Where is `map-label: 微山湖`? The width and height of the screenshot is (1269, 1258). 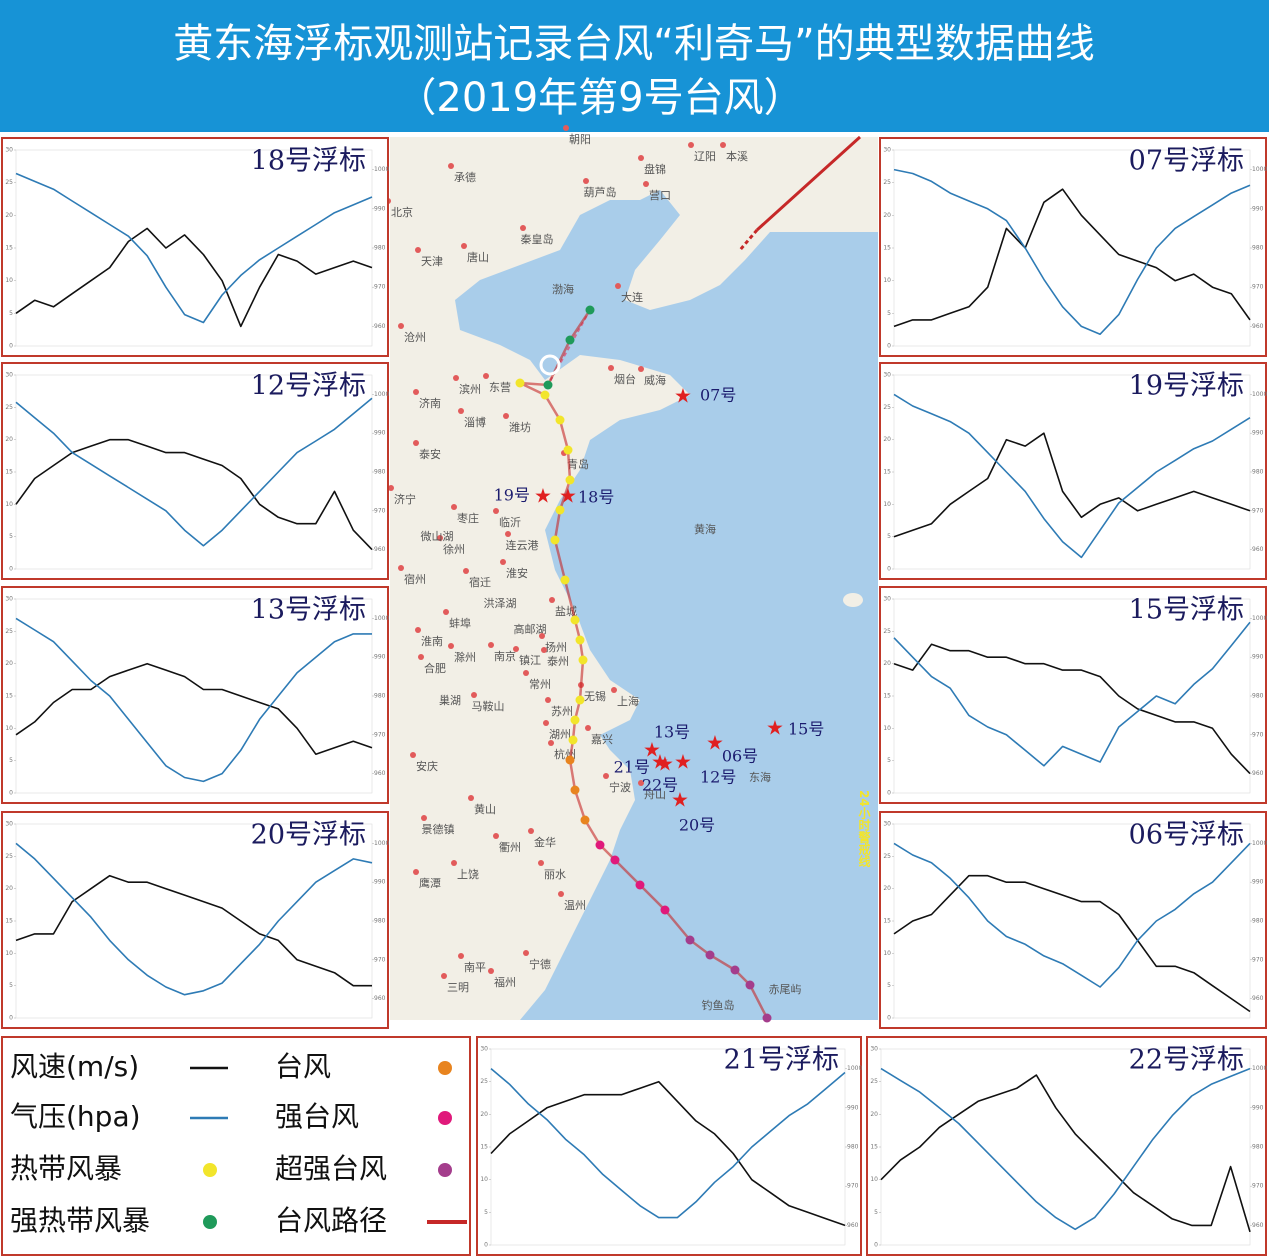
map-label: 微山湖 is located at coordinates (437, 536).